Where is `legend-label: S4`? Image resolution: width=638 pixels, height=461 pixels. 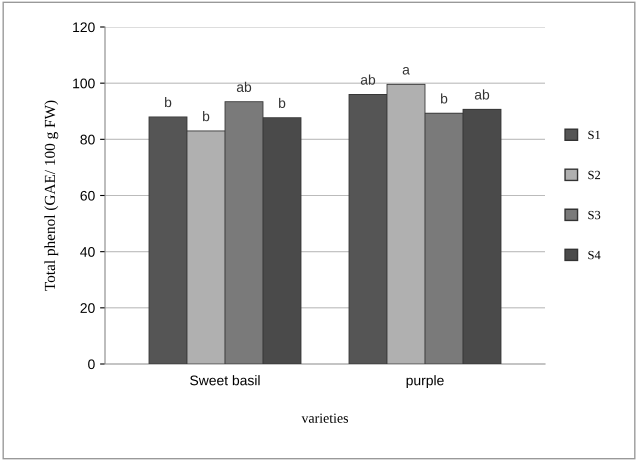 legend-label: S4 is located at coordinates (594, 255).